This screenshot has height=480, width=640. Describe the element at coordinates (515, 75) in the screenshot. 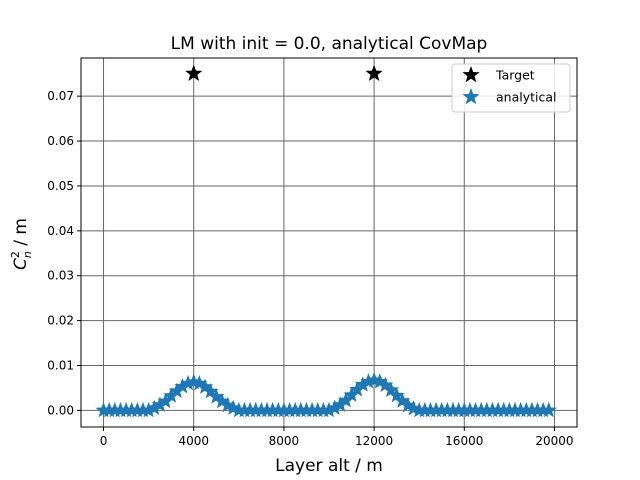

I see `legend-label-target: Target` at that location.